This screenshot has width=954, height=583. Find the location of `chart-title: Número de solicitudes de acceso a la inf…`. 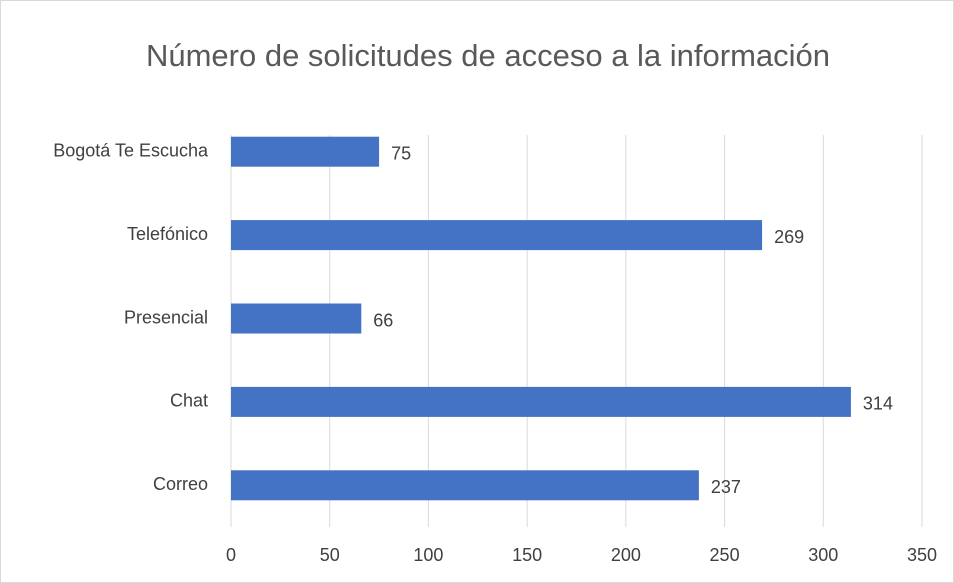

chart-title: Número de solicitudes de acceso a la inf… is located at coordinates (488, 55).